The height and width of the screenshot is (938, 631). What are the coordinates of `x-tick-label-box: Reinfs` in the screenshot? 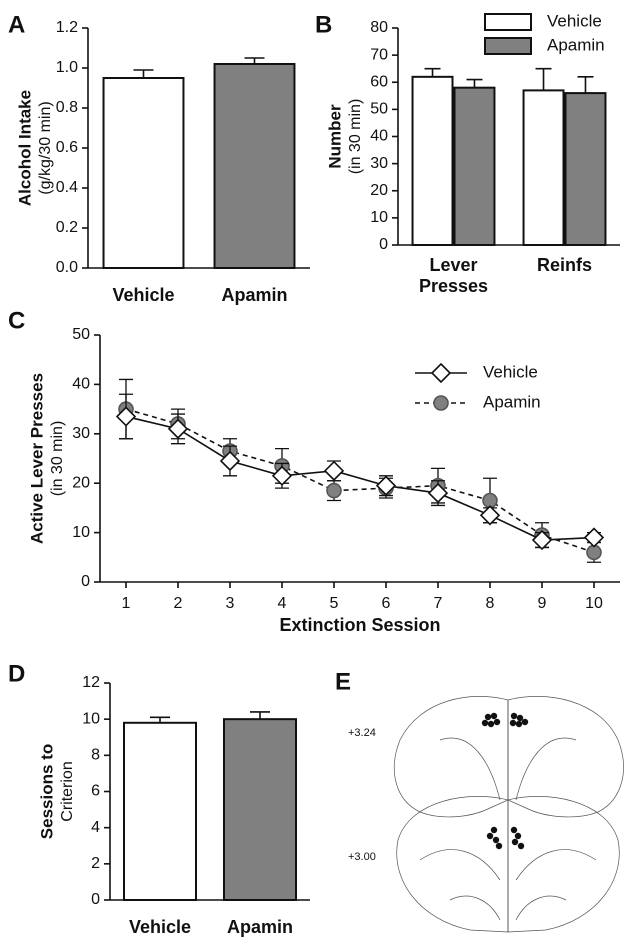 It's located at (564, 265).